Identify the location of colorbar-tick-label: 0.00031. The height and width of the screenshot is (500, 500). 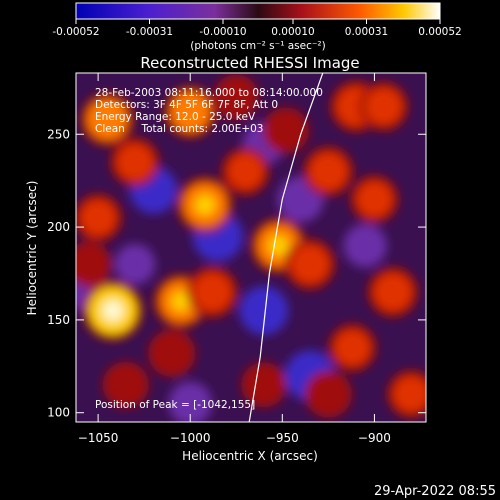
(366, 32).